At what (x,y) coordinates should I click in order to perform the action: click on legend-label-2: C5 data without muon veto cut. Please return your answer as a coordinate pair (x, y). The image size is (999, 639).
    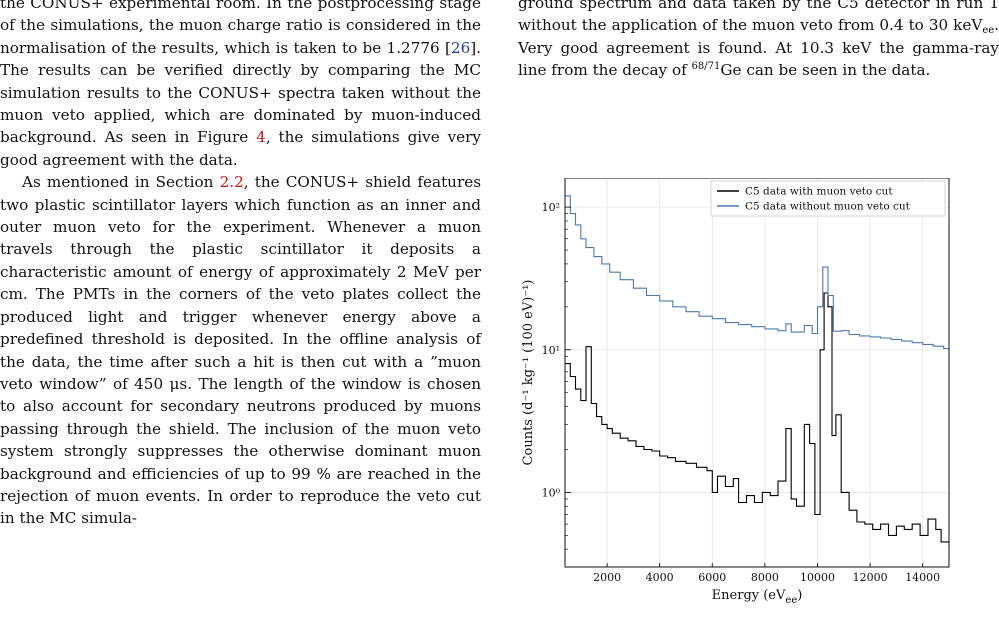
    Looking at the image, I should click on (828, 207).